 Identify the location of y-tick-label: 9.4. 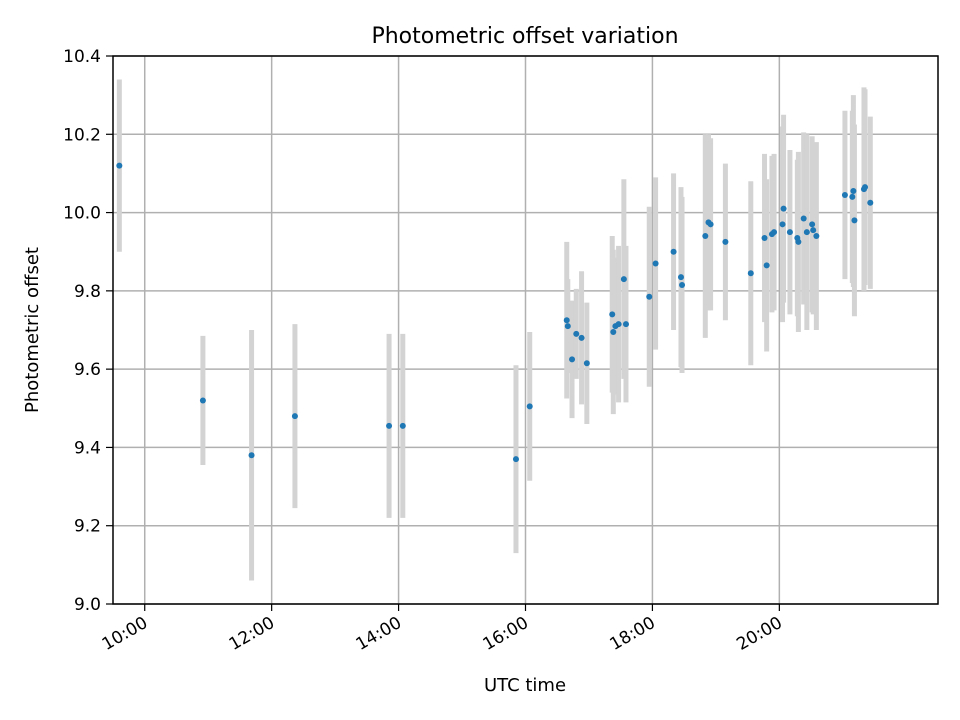
(87, 448).